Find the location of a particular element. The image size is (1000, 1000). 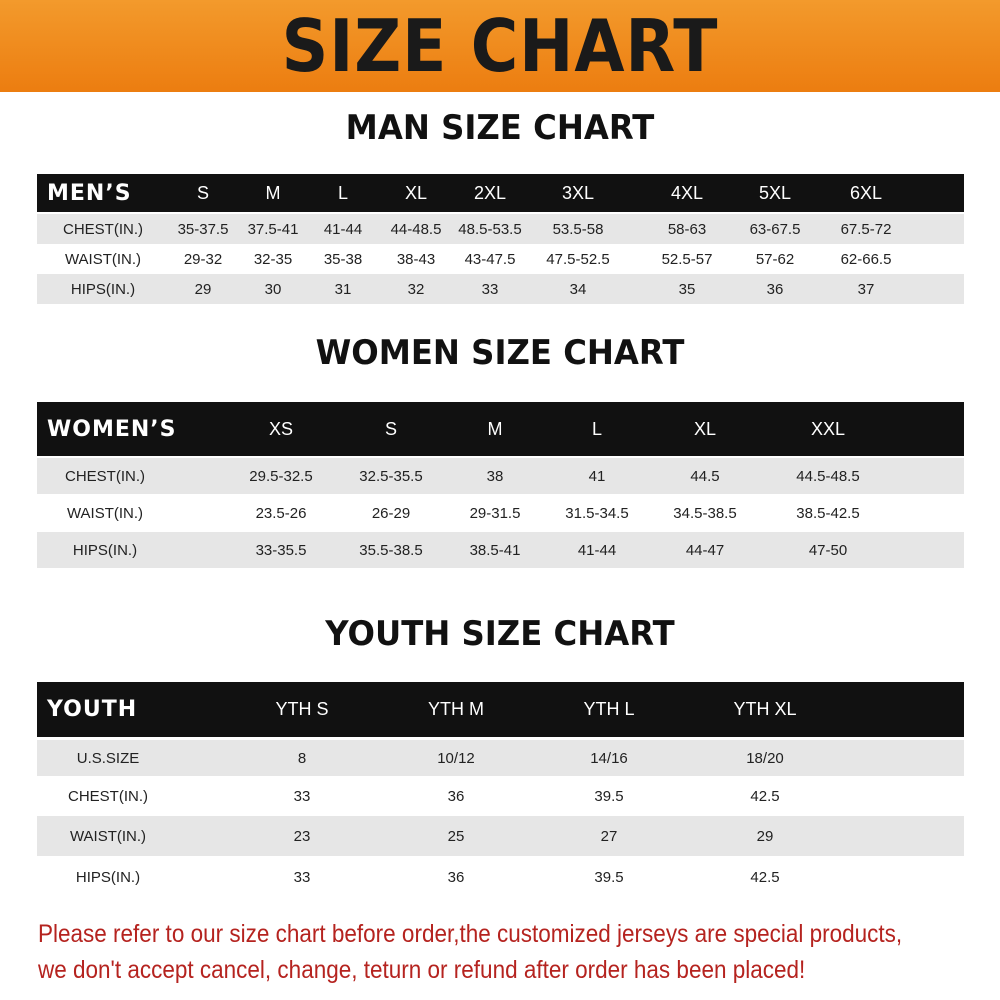

table-row: CHEST(IN.) 33 36 39.5 42.5 is located at coordinates (500, 796).